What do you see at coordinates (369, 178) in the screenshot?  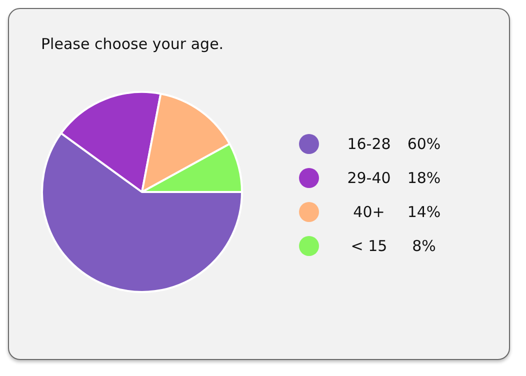 I see `legend-label: 29-40` at bounding box center [369, 178].